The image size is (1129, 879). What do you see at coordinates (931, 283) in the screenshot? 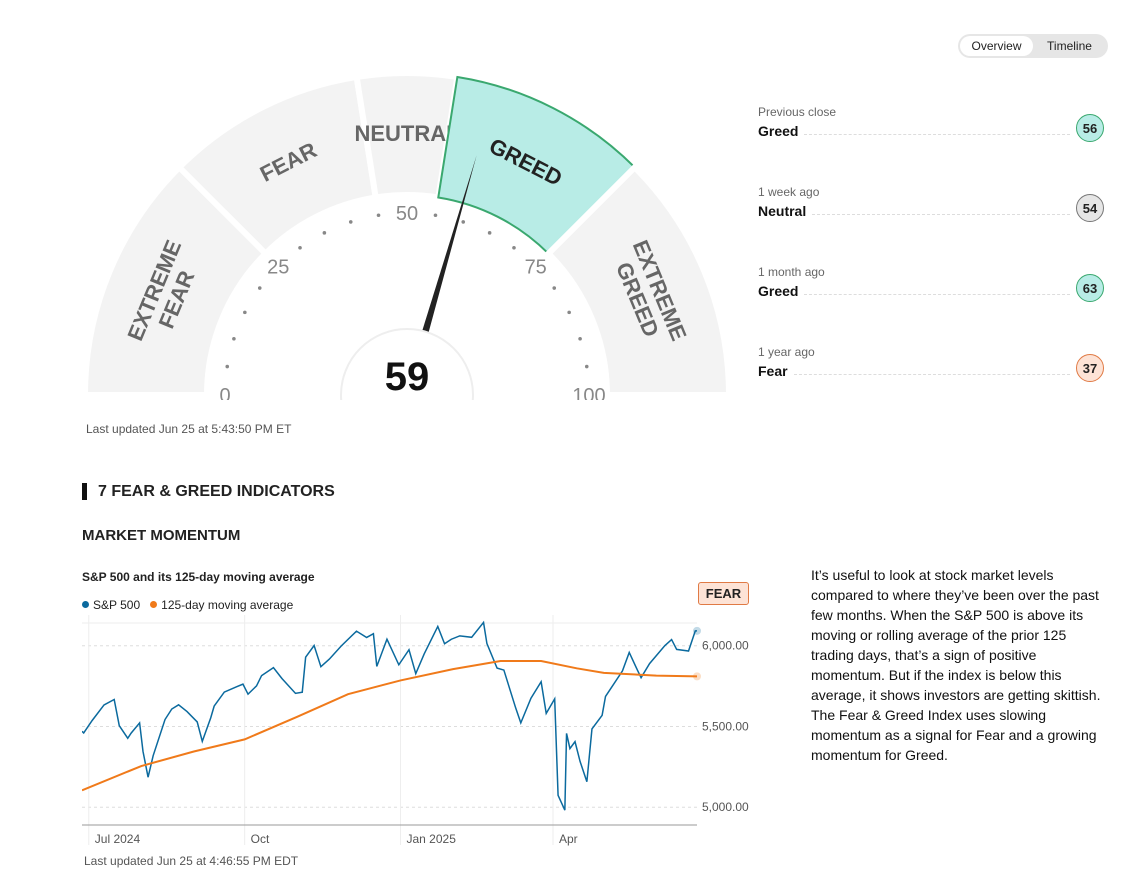
I see `history-item: 1 month ago Greed 63` at bounding box center [931, 283].